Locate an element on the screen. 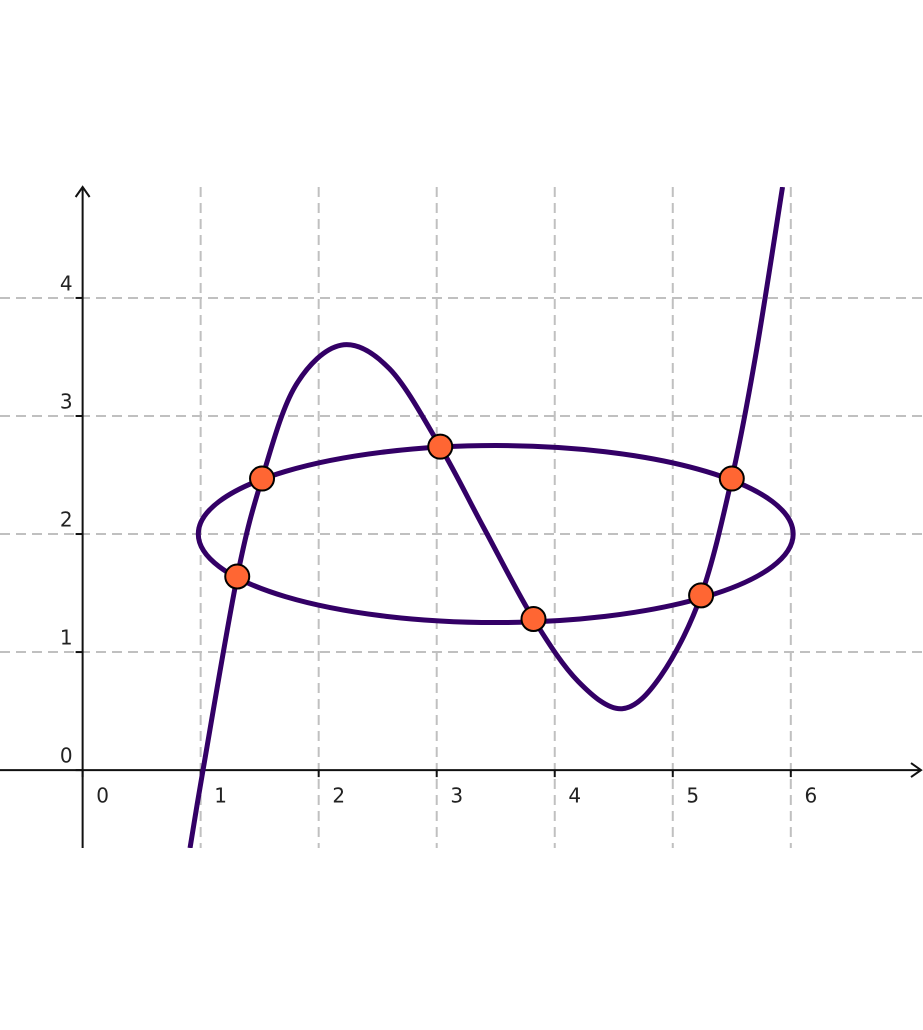 The image size is (923, 1030). x-tick-label: 4 is located at coordinates (574, 796).